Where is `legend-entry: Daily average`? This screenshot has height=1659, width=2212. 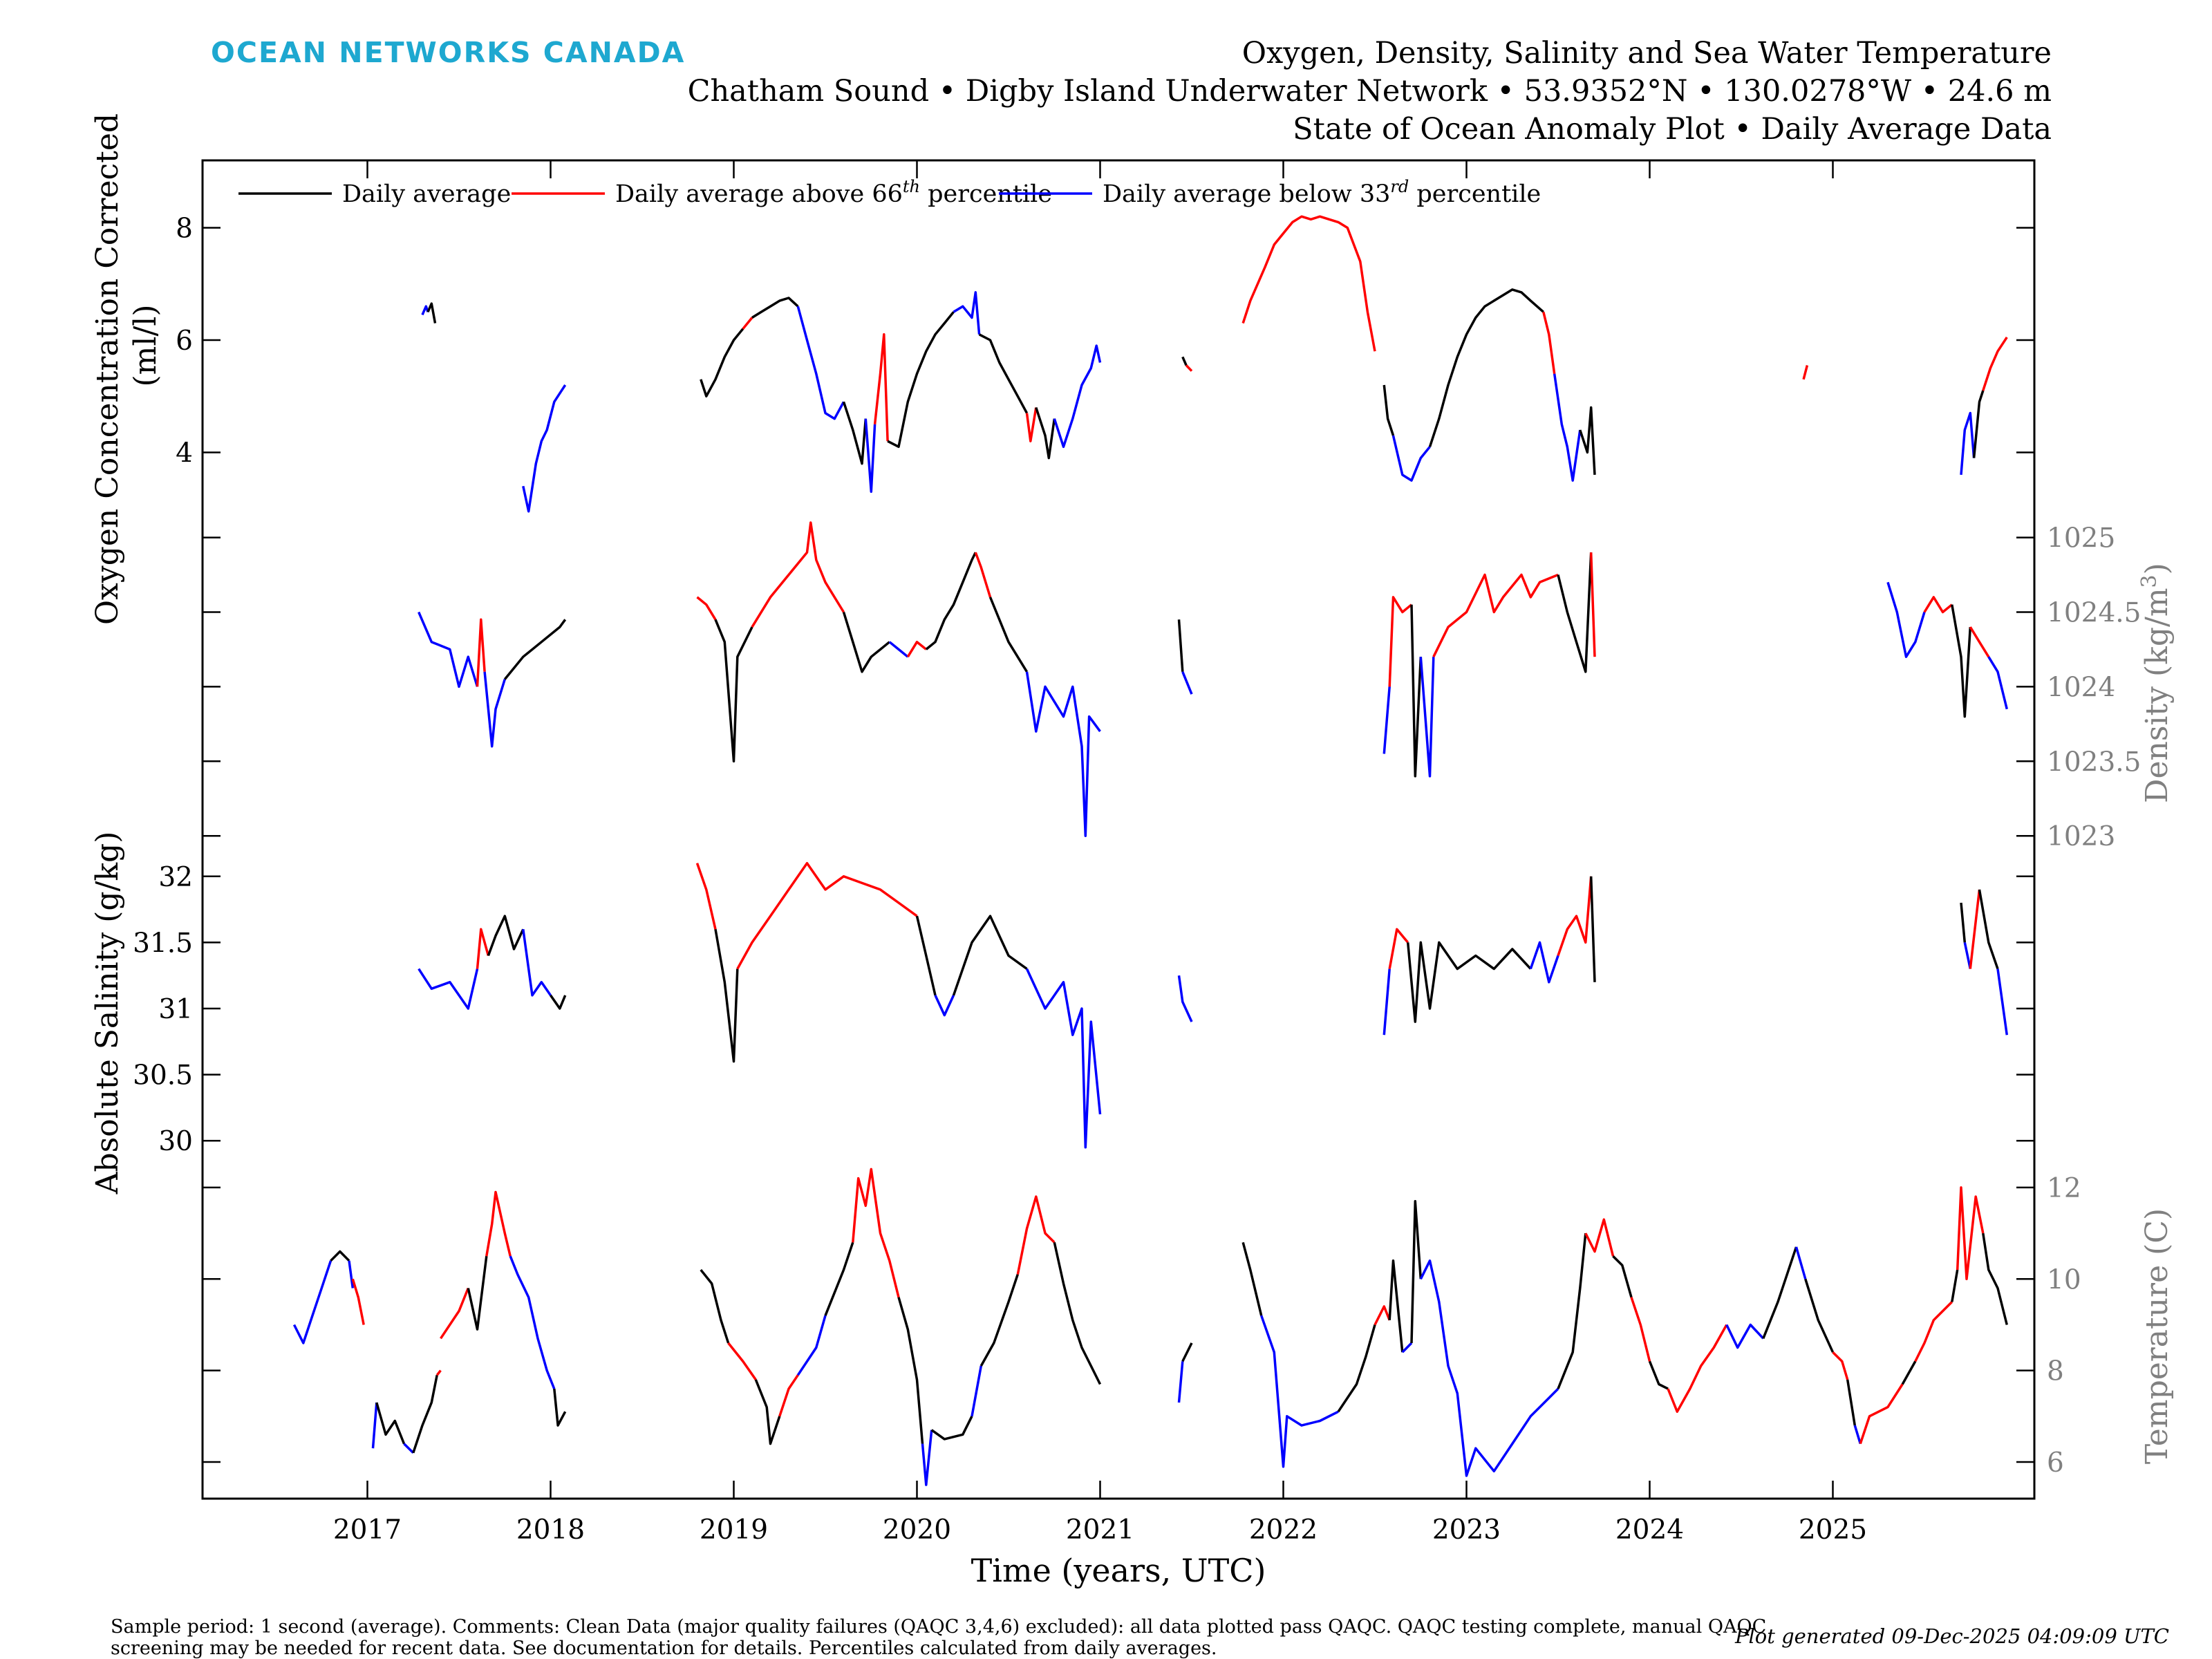
legend-entry: Daily average is located at coordinates (426, 194).